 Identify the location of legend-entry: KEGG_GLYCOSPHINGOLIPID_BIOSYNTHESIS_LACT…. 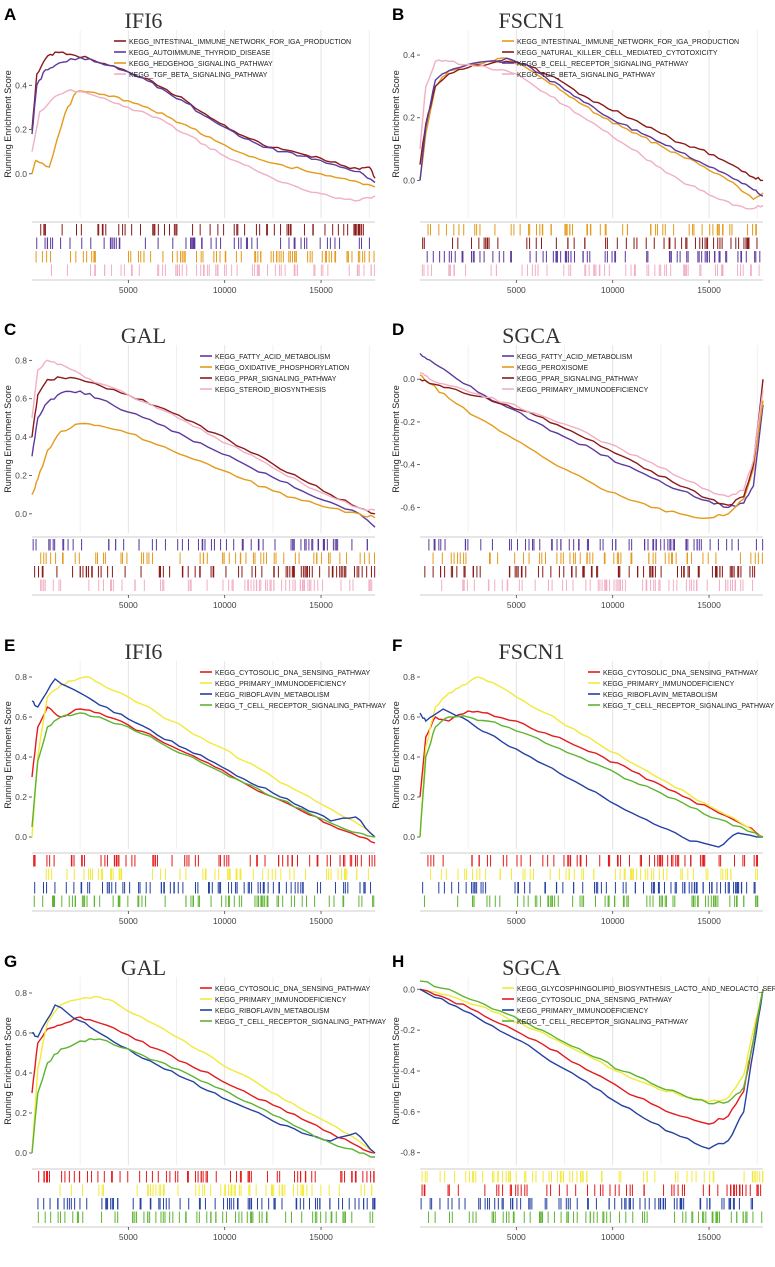
(646, 989).